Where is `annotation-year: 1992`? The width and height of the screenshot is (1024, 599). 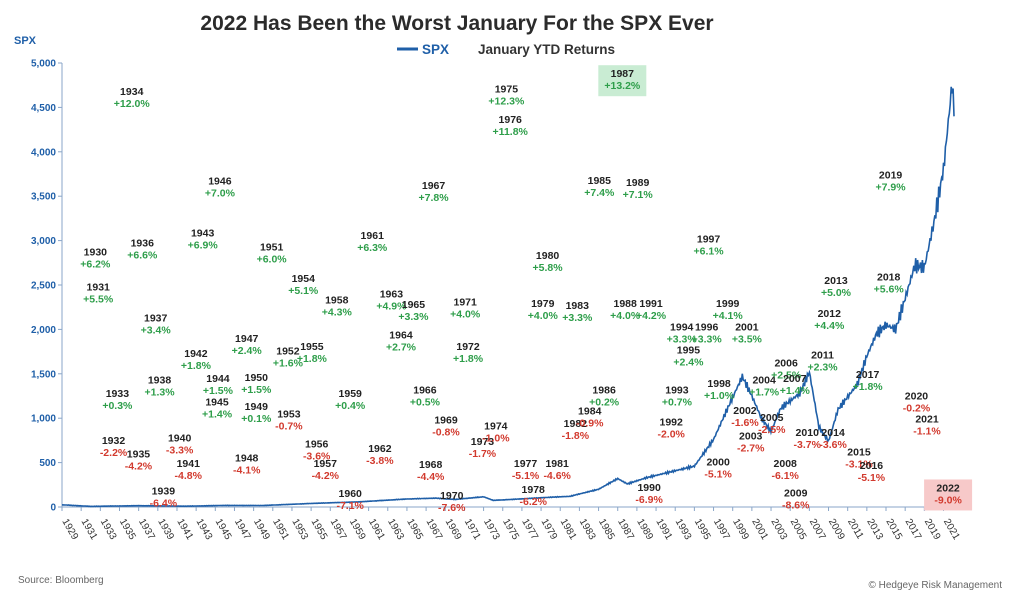
annotation-year: 1992 is located at coordinates (672, 422).